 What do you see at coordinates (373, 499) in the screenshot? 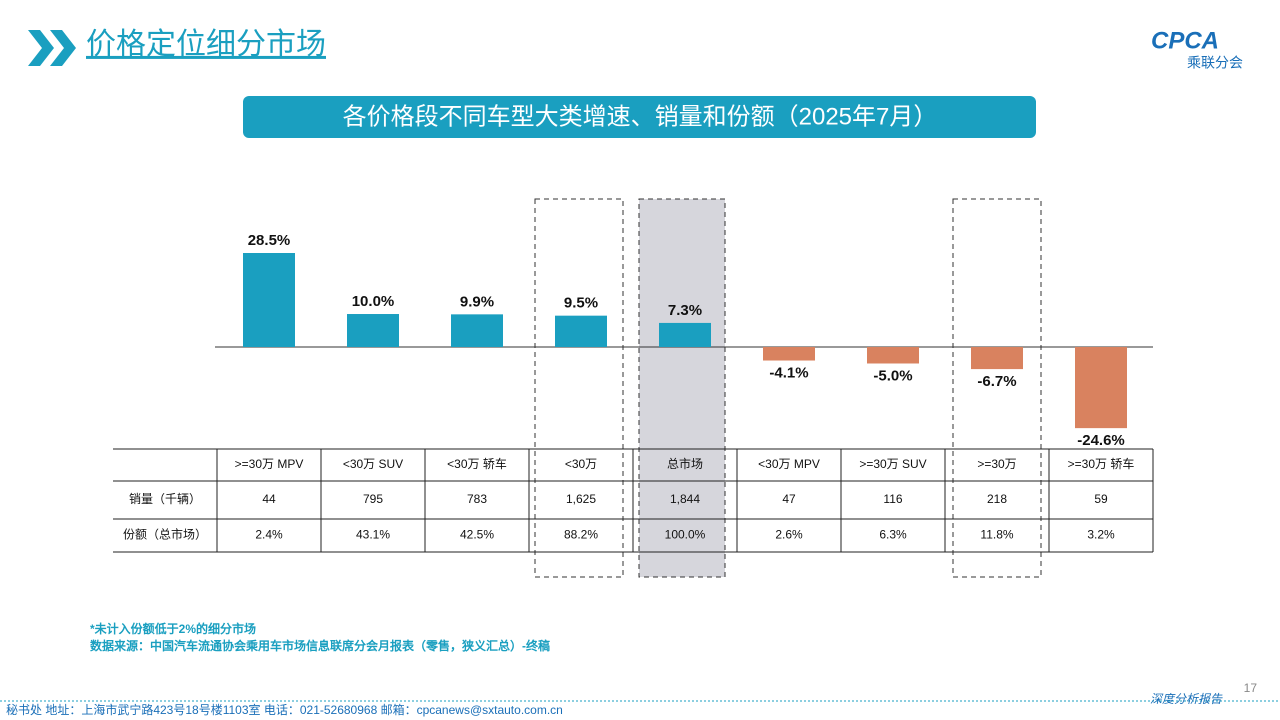
I see `table-cell: 795` at bounding box center [373, 499].